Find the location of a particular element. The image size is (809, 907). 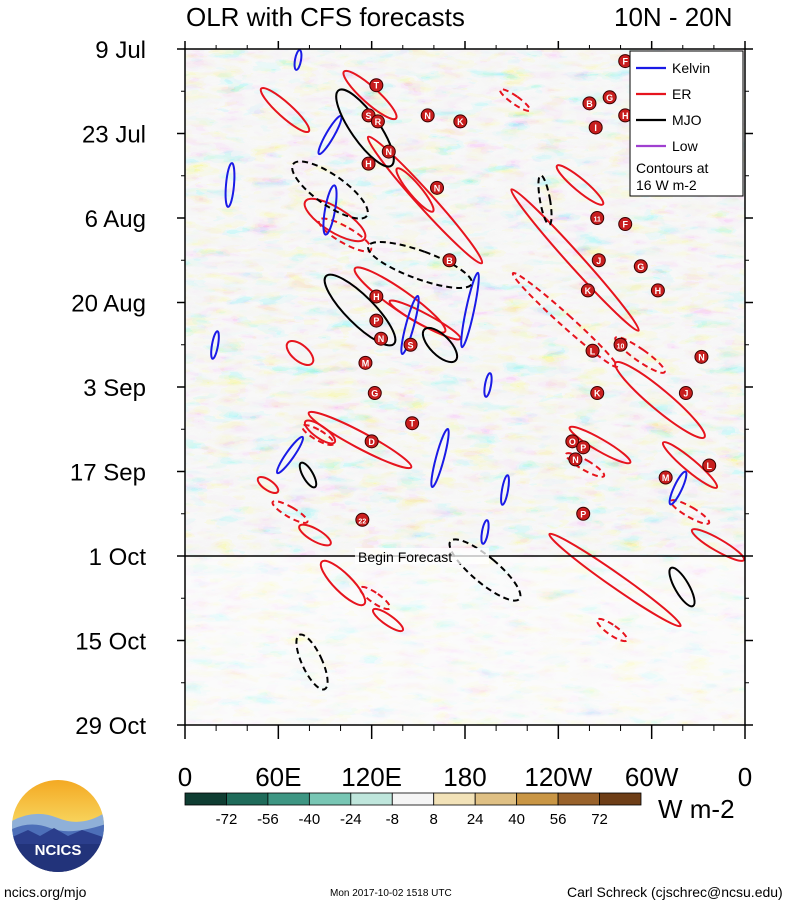

storm-label: D is located at coordinates (371, 442).